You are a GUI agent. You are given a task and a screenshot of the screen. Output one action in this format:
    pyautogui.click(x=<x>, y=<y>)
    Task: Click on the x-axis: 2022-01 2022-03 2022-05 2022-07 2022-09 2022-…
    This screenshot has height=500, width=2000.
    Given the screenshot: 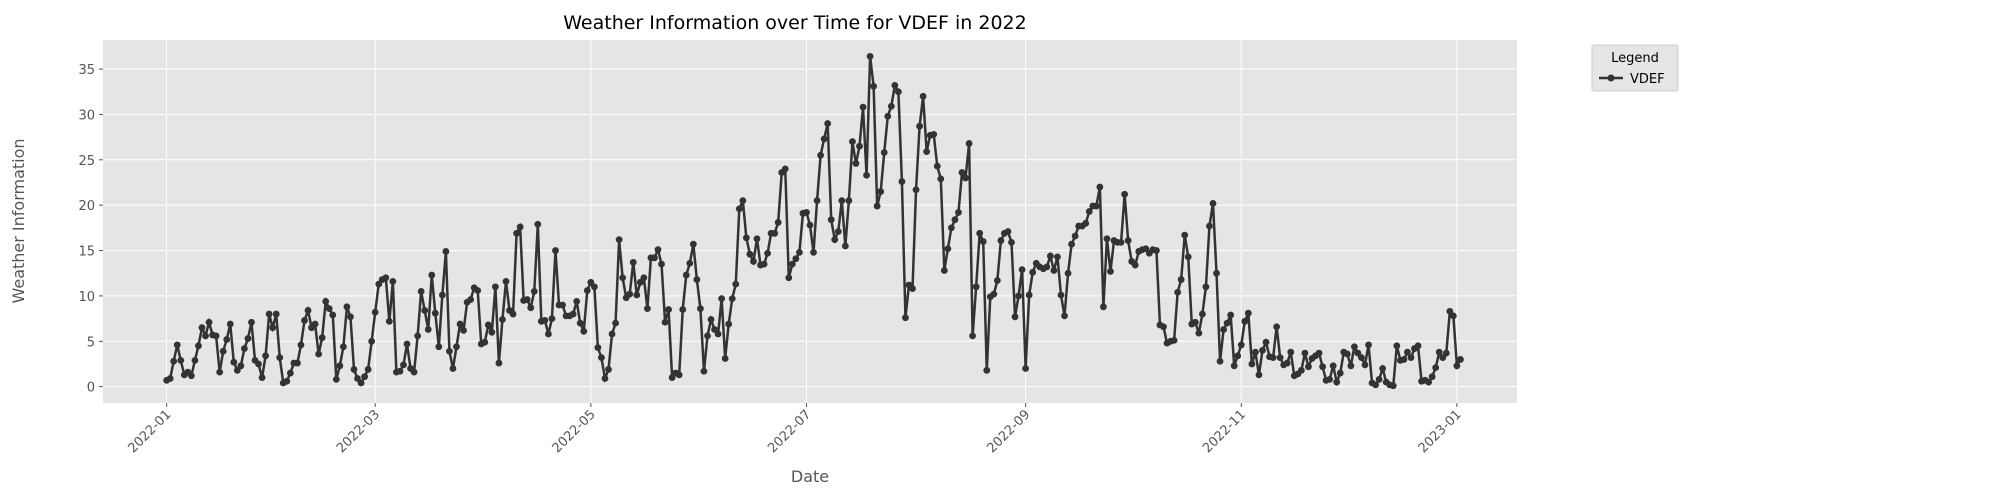 What is the action you would take?
    pyautogui.click(x=795, y=429)
    